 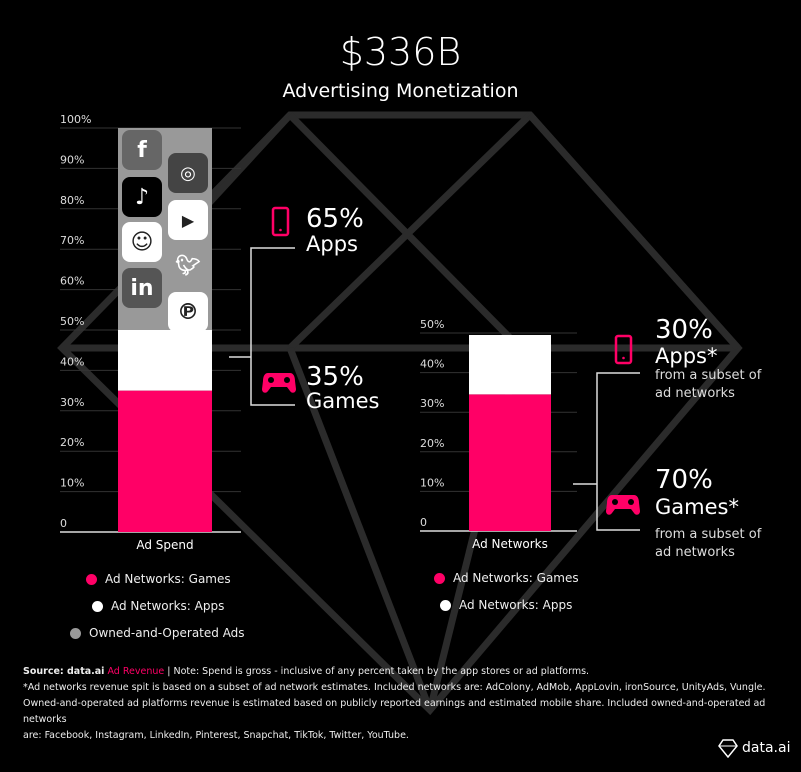 What do you see at coordinates (332, 244) in the screenshot?
I see `apps-label: Apps` at bounding box center [332, 244].